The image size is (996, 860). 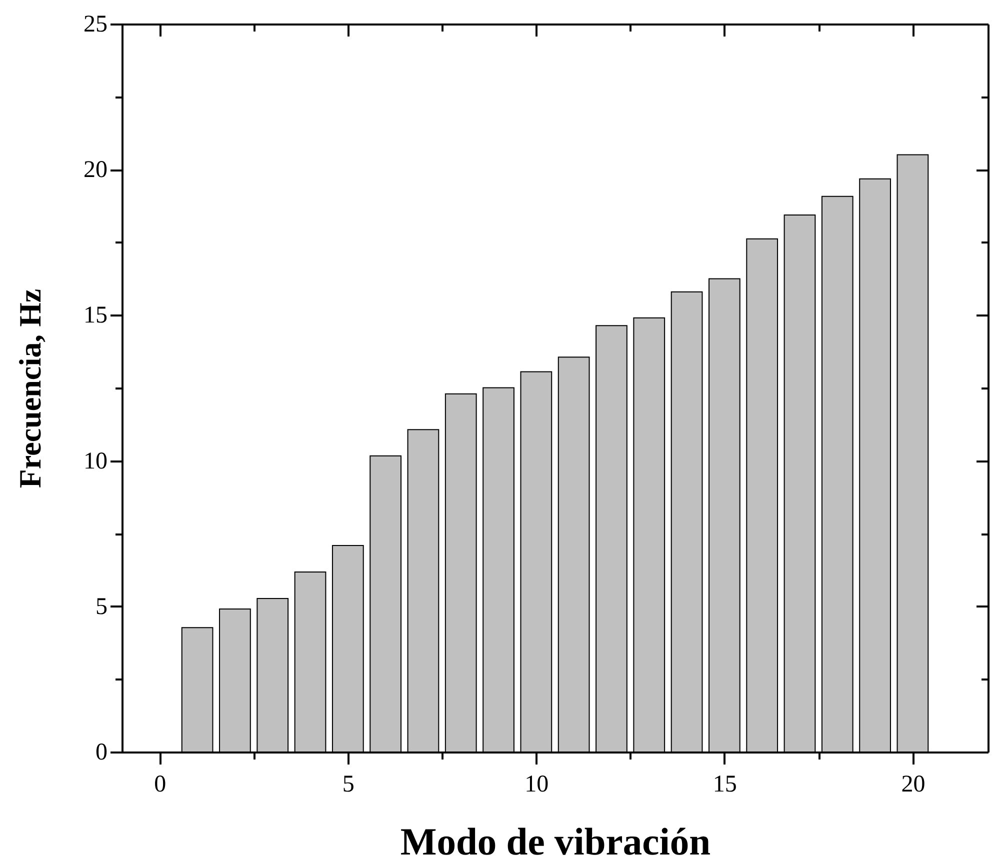 What do you see at coordinates (96, 25) in the screenshot?
I see `y-tick-label: 25` at bounding box center [96, 25].